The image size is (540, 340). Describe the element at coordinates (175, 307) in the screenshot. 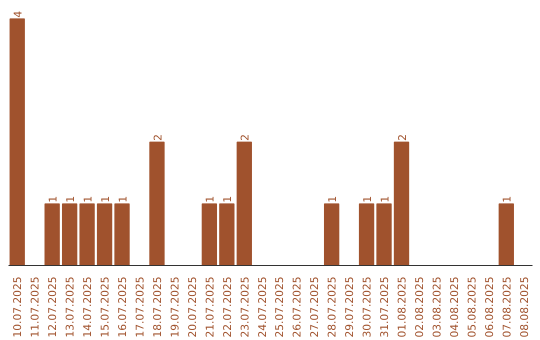

I see `x-tick-label: 19.07.2025` at that location.